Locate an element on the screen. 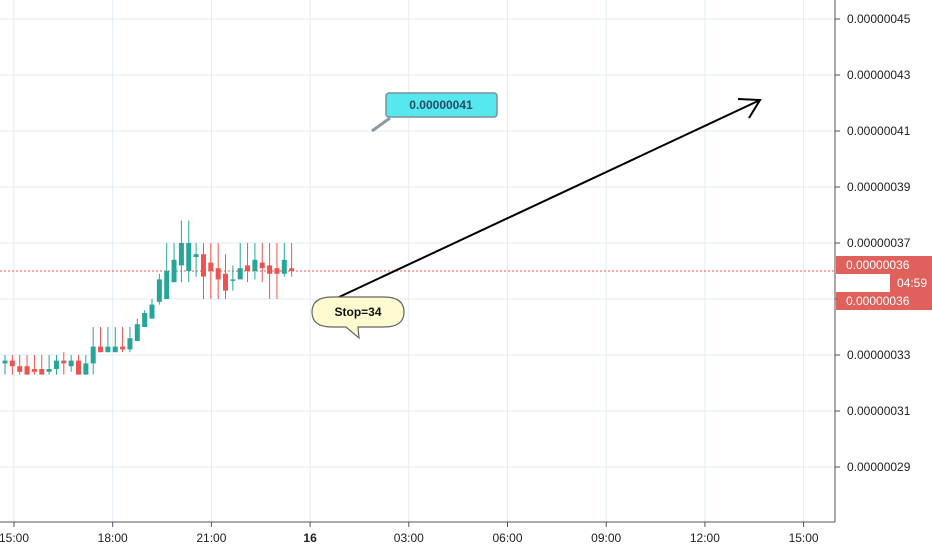 Image resolution: width=932 pixels, height=555 pixels. current-price-label: 0.00000036 is located at coordinates (878, 265).